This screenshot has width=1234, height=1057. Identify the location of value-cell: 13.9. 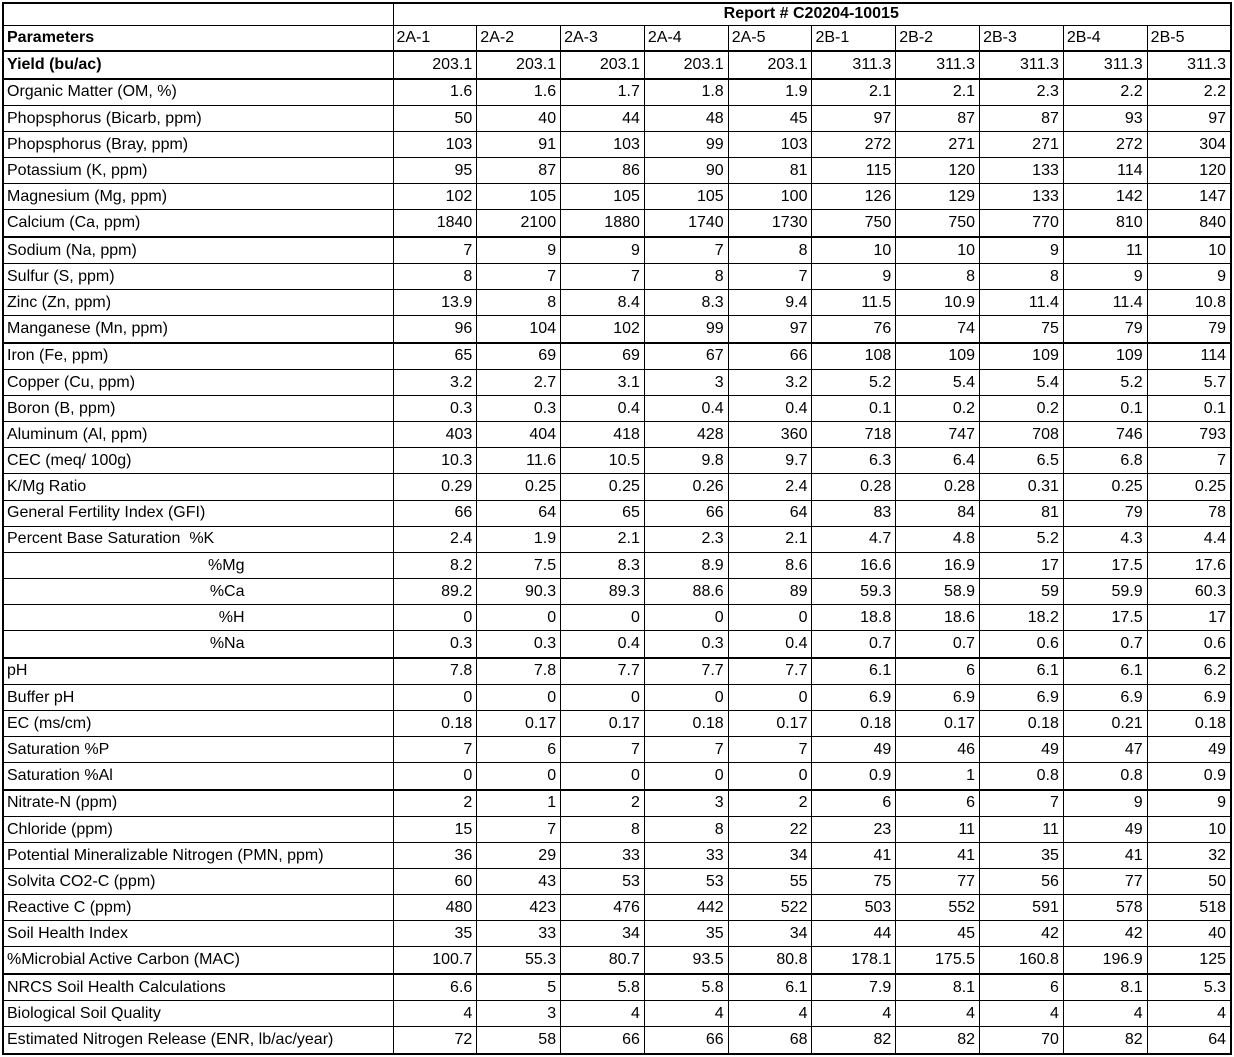
(435, 303).